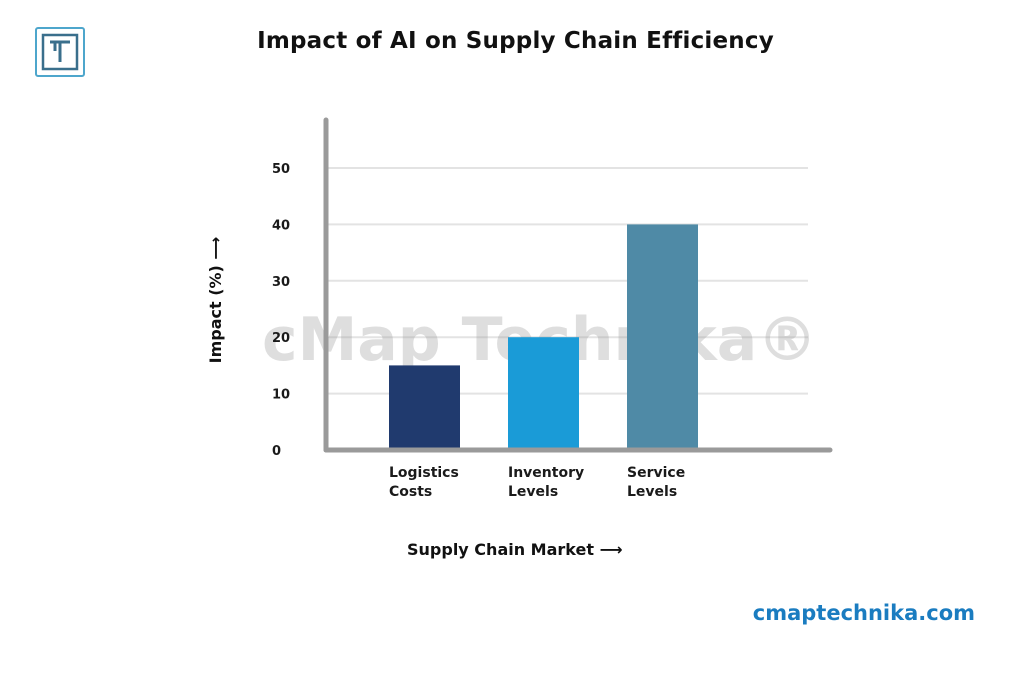 The width and height of the screenshot is (1031, 676). Describe the element at coordinates (515, 41) in the screenshot. I see `chart-title: Impact of AI on Supply Chain Efficiency` at that location.